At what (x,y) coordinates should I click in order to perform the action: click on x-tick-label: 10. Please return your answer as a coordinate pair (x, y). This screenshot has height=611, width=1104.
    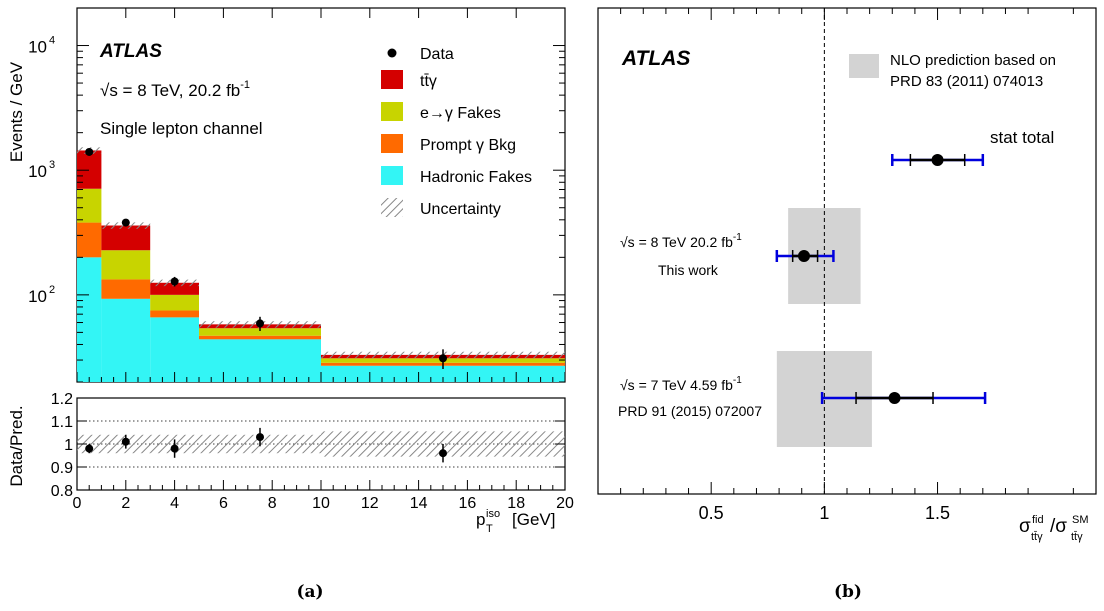
    Looking at the image, I should click on (321, 503).